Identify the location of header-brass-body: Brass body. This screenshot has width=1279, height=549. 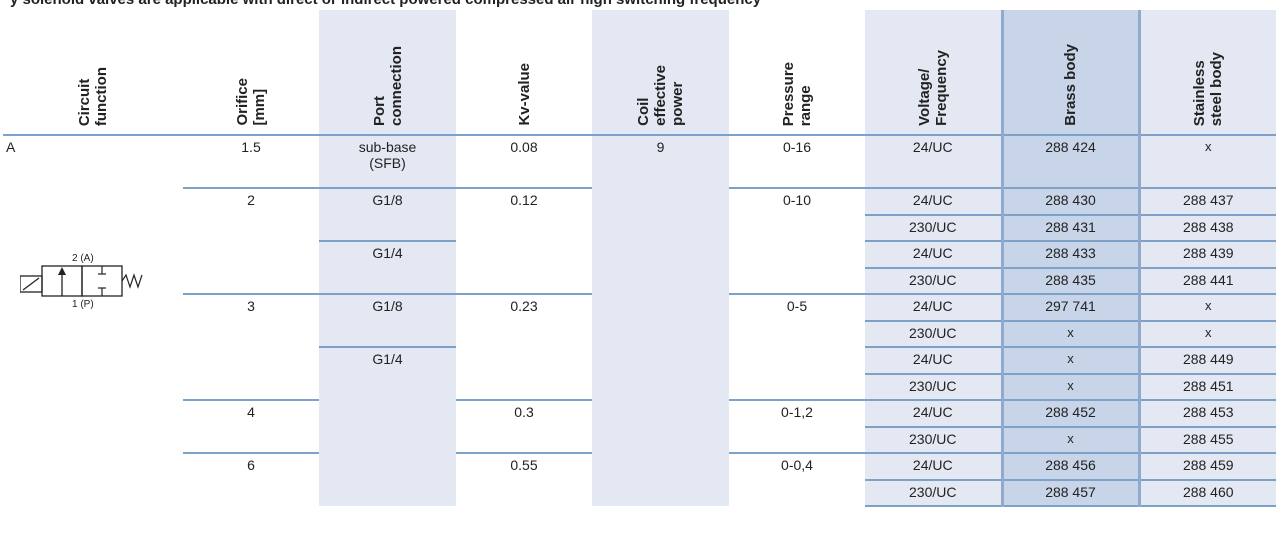
(1070, 73).